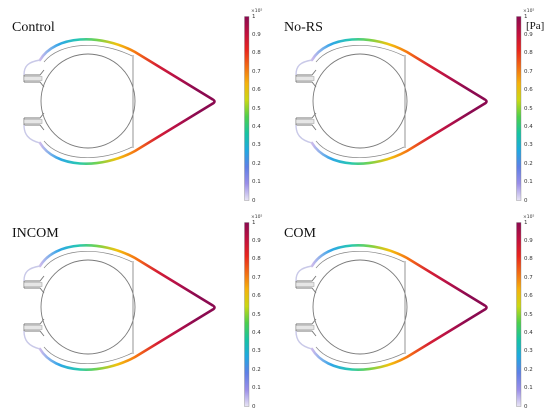 Image resolution: width=550 pixels, height=413 pixels. I want to click on panel-title: INCOM, so click(35, 233).